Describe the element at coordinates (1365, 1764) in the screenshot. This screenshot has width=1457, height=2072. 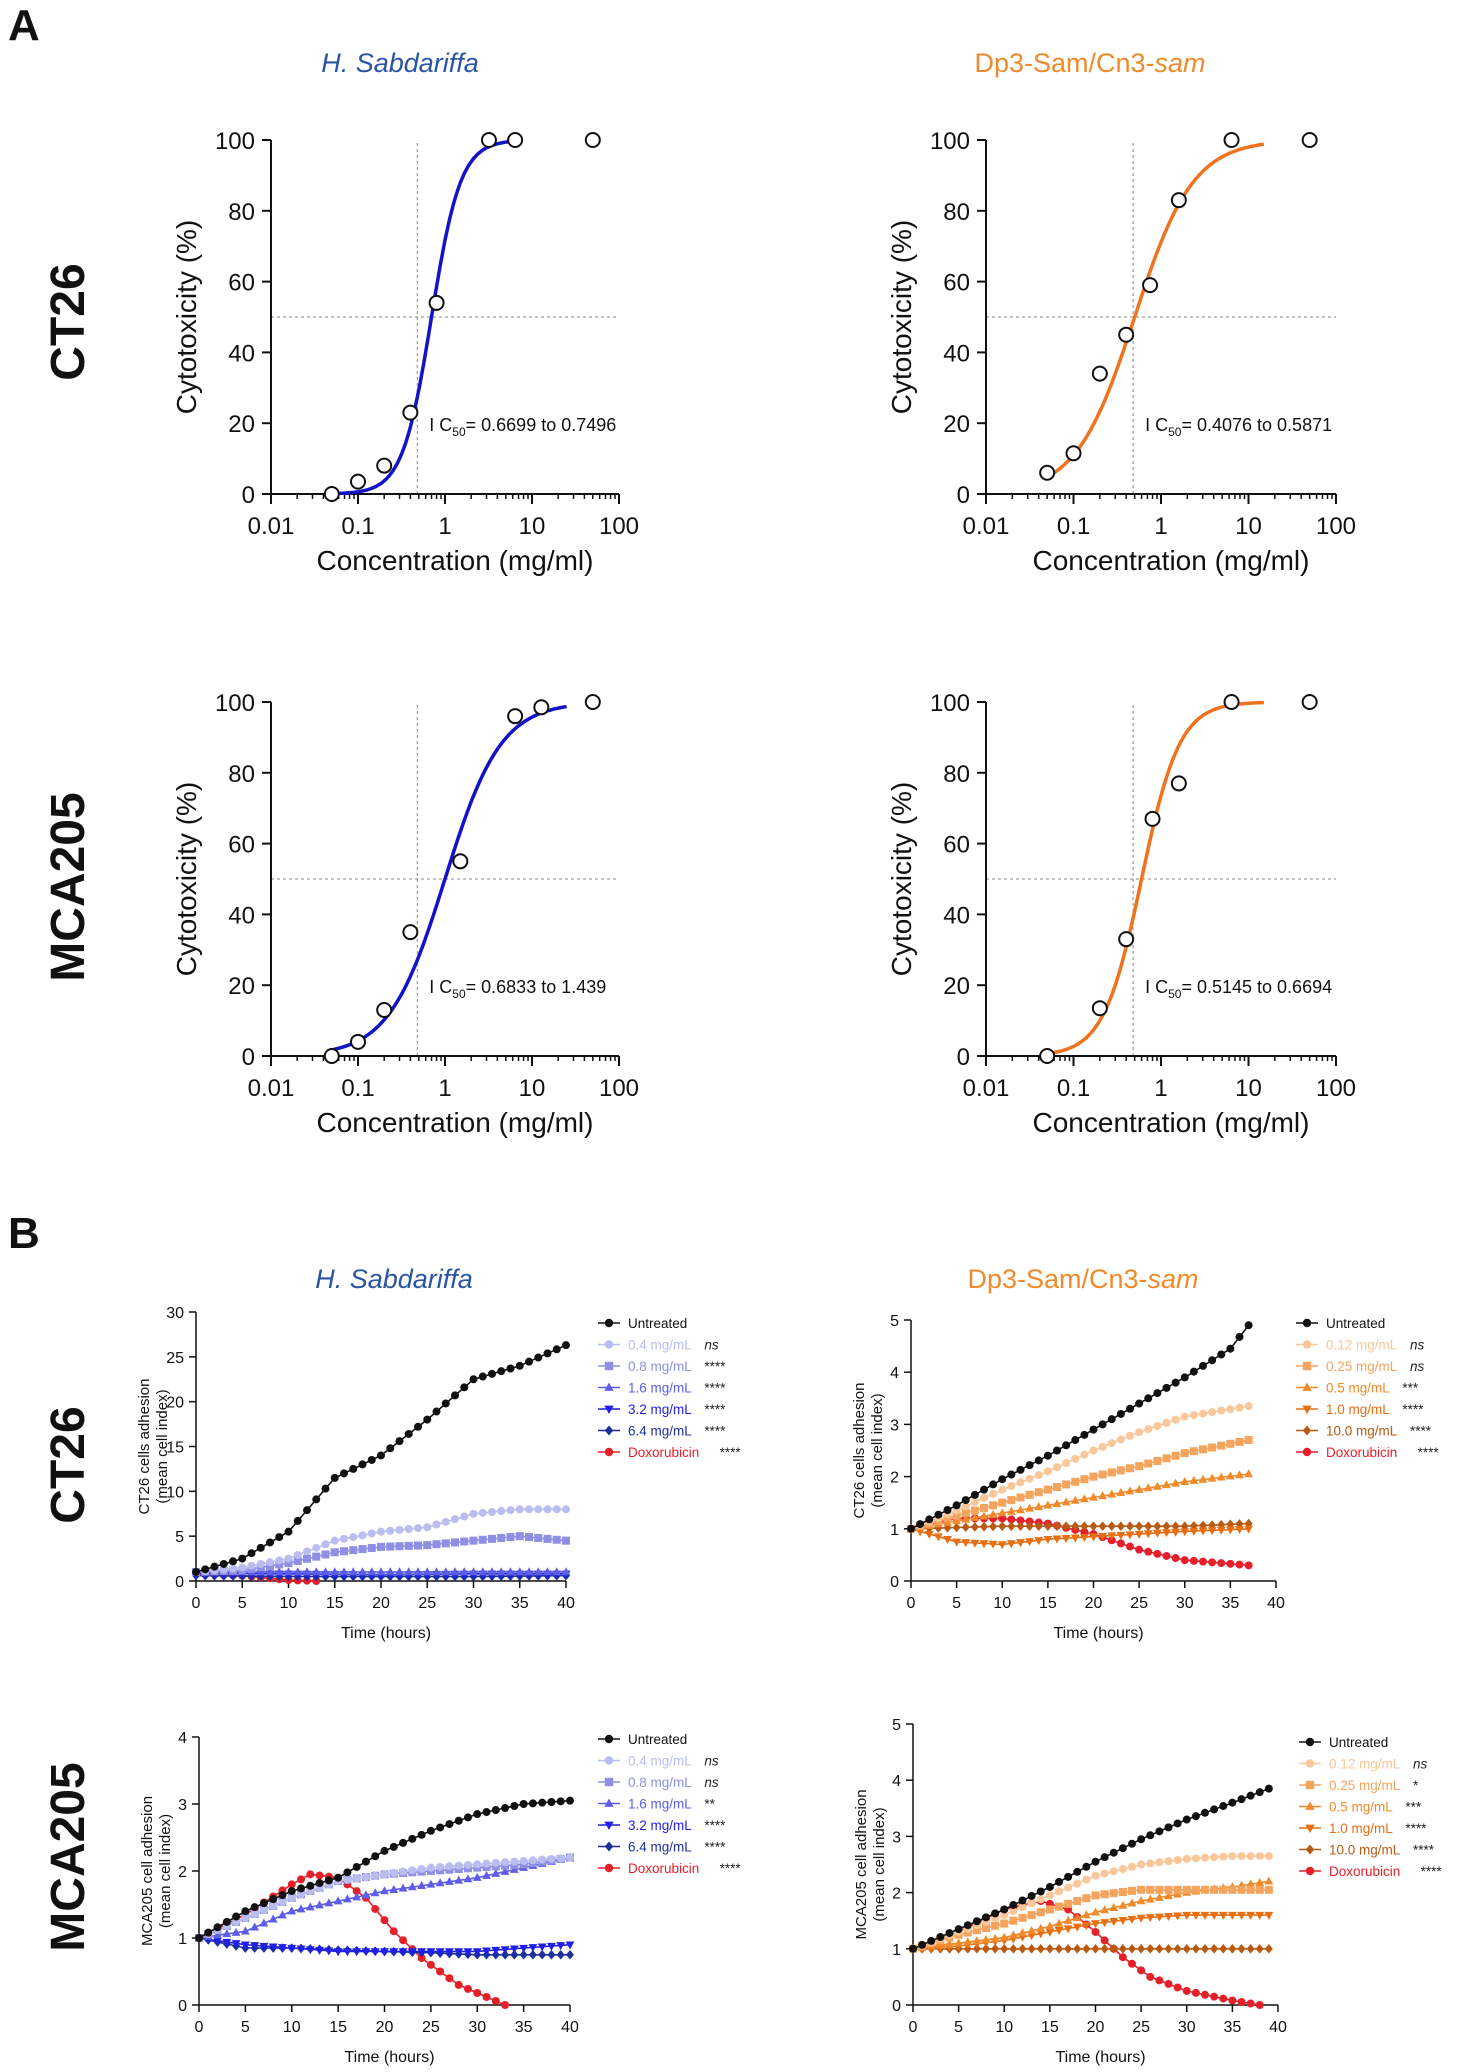
I see `legend-label: 0.12 mg/mL` at that location.